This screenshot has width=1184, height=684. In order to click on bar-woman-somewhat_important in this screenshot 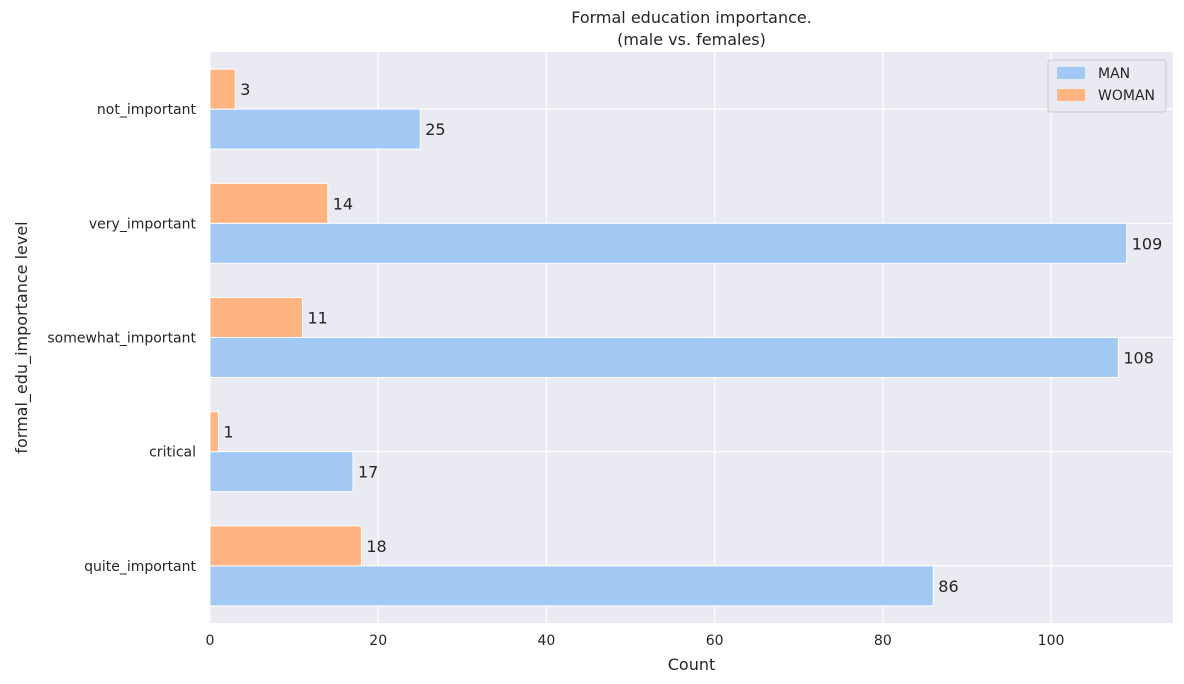, I will do `click(256, 317)`.